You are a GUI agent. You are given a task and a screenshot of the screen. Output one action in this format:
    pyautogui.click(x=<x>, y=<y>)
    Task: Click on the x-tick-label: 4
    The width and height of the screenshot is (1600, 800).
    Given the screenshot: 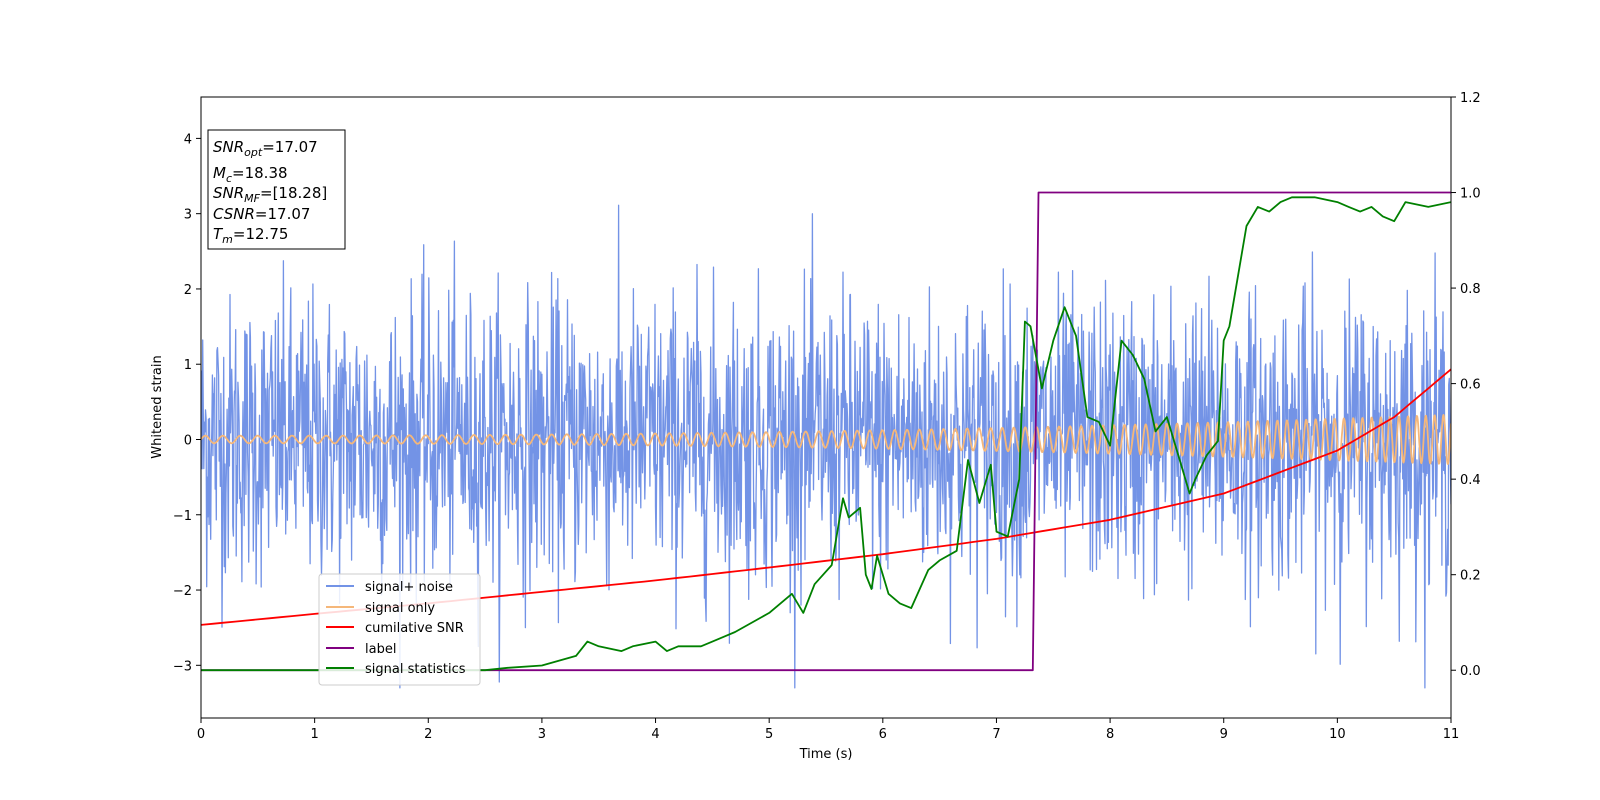 What is the action you would take?
    pyautogui.click(x=655, y=734)
    